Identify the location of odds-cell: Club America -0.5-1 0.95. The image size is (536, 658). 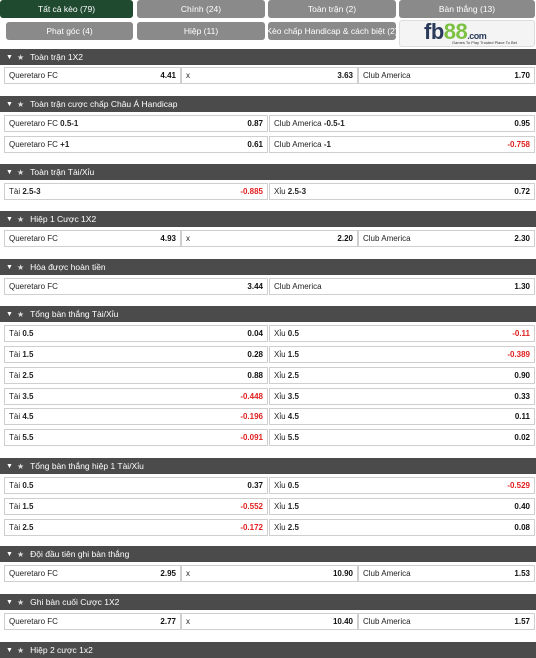
(402, 123).